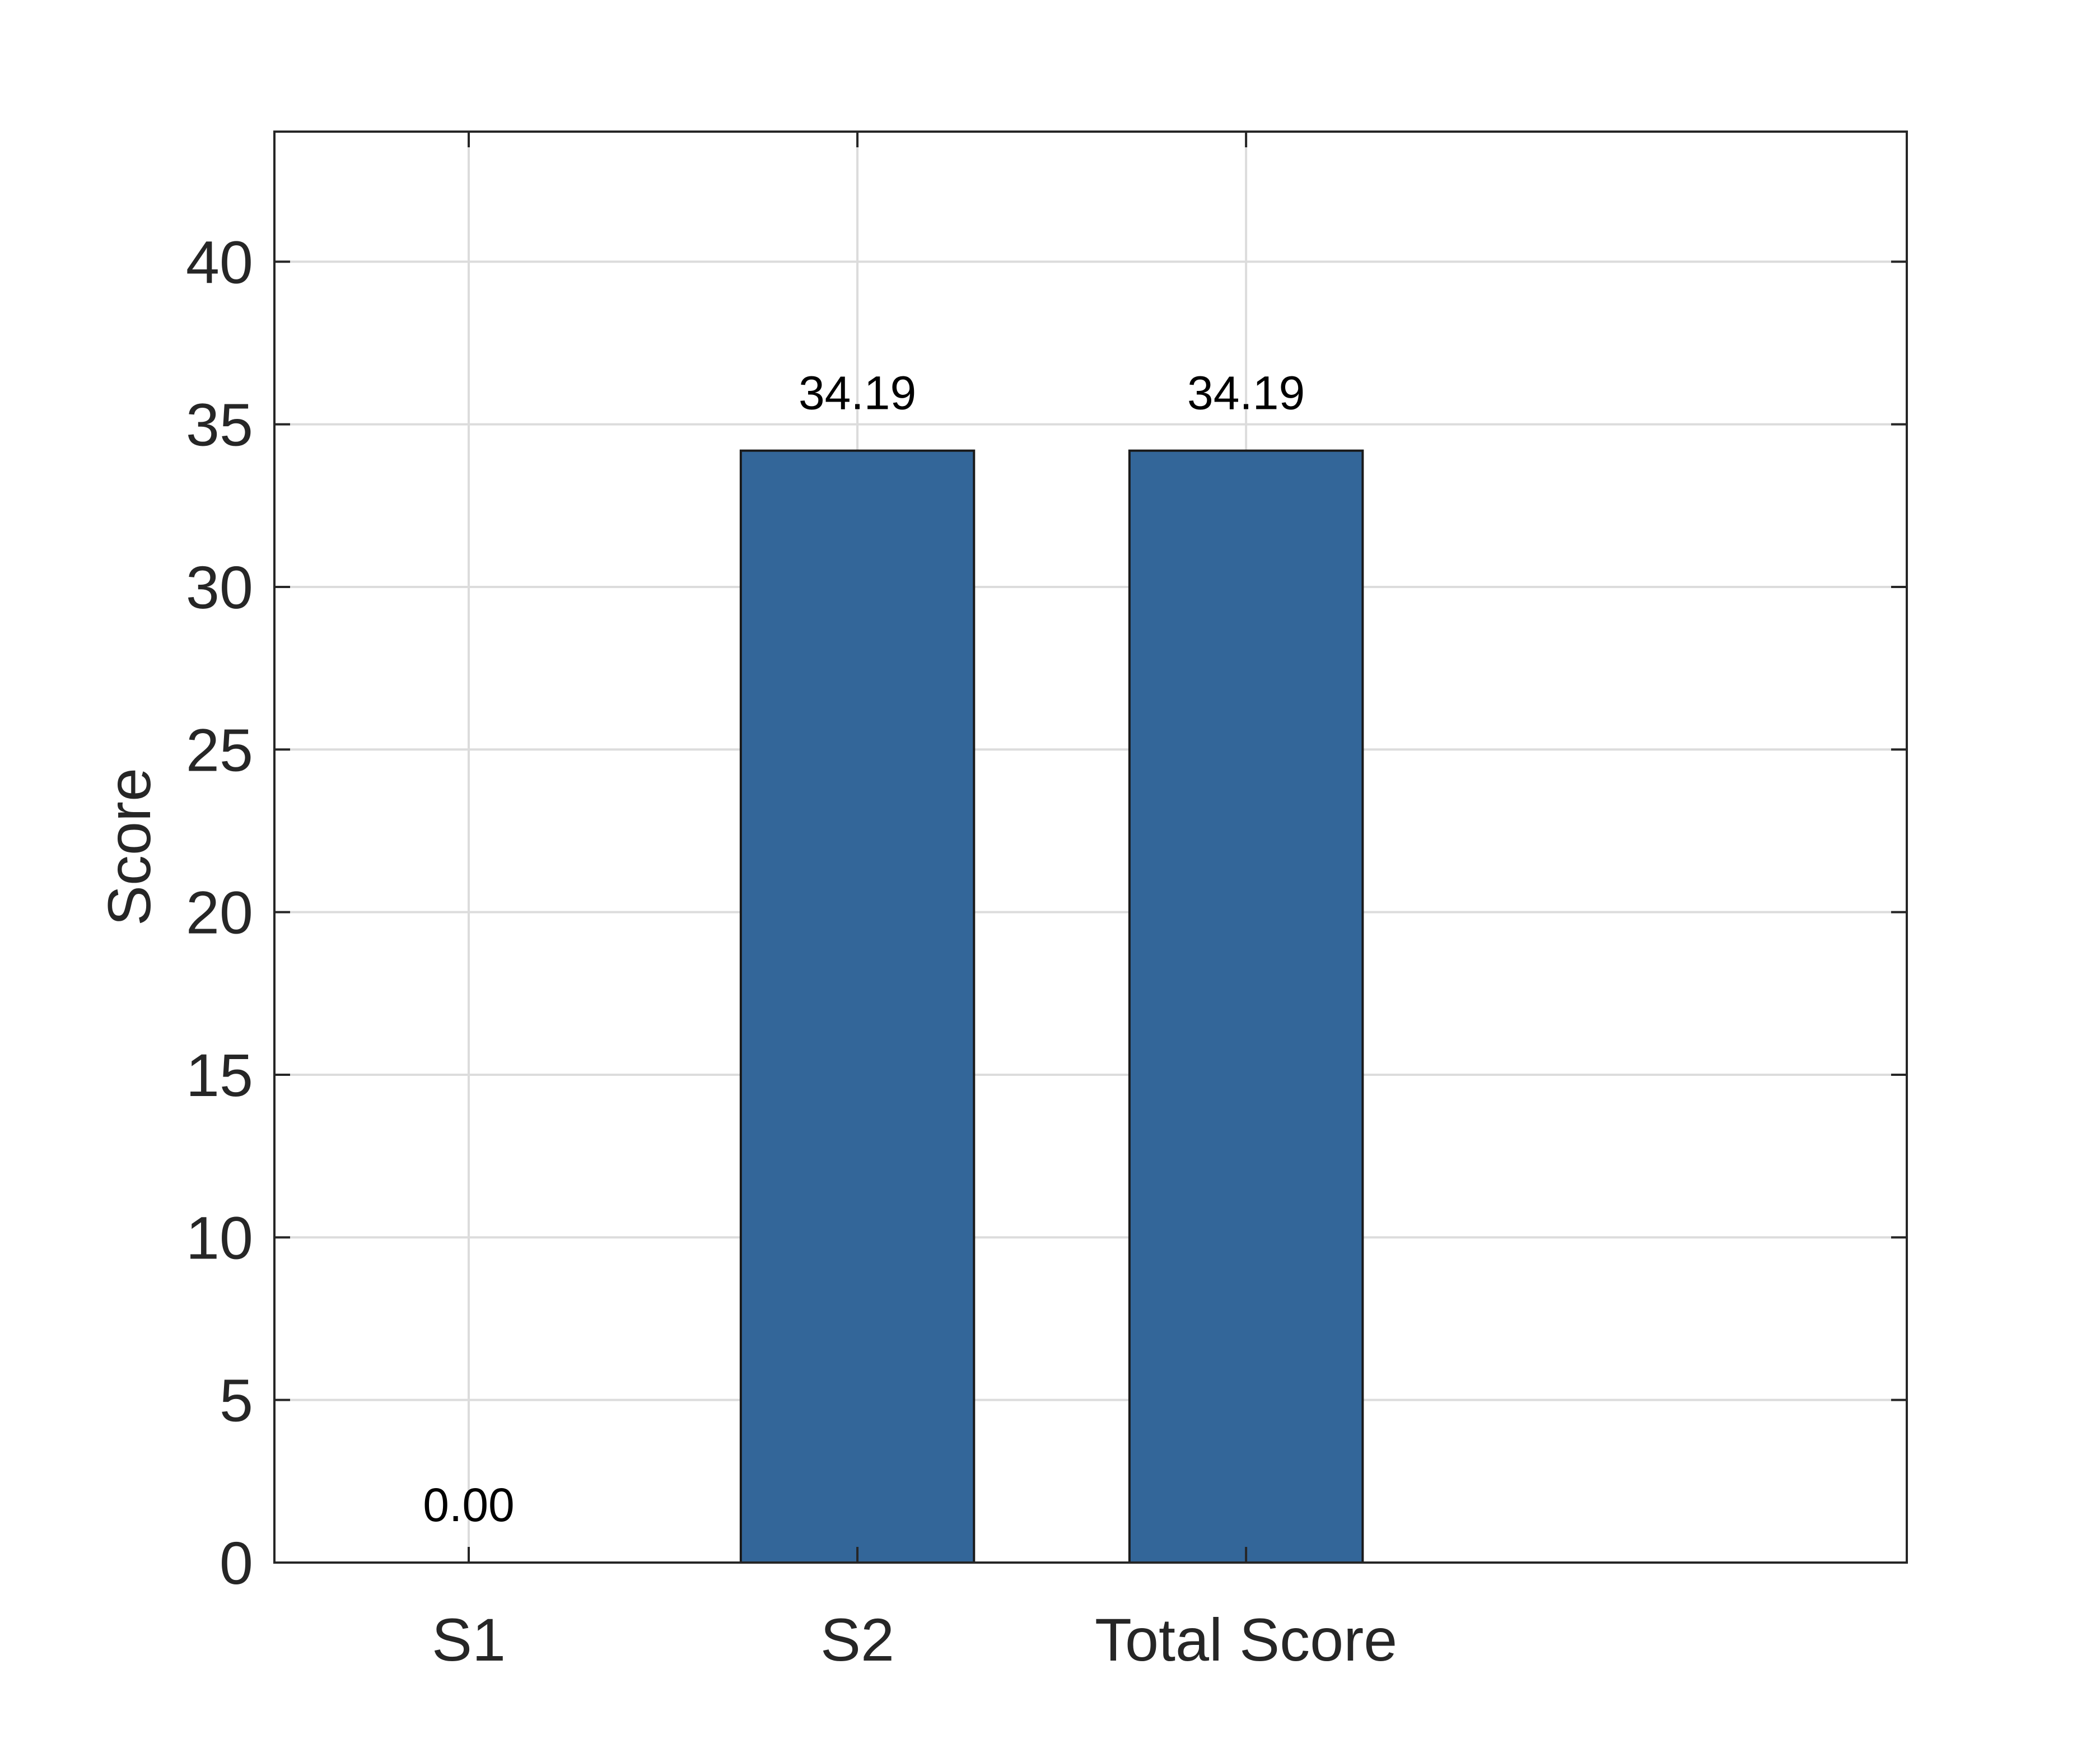 Image resolution: width=2100 pixels, height=1753 pixels. Describe the element at coordinates (220, 1237) in the screenshot. I see `y-tick-label: 10` at that location.